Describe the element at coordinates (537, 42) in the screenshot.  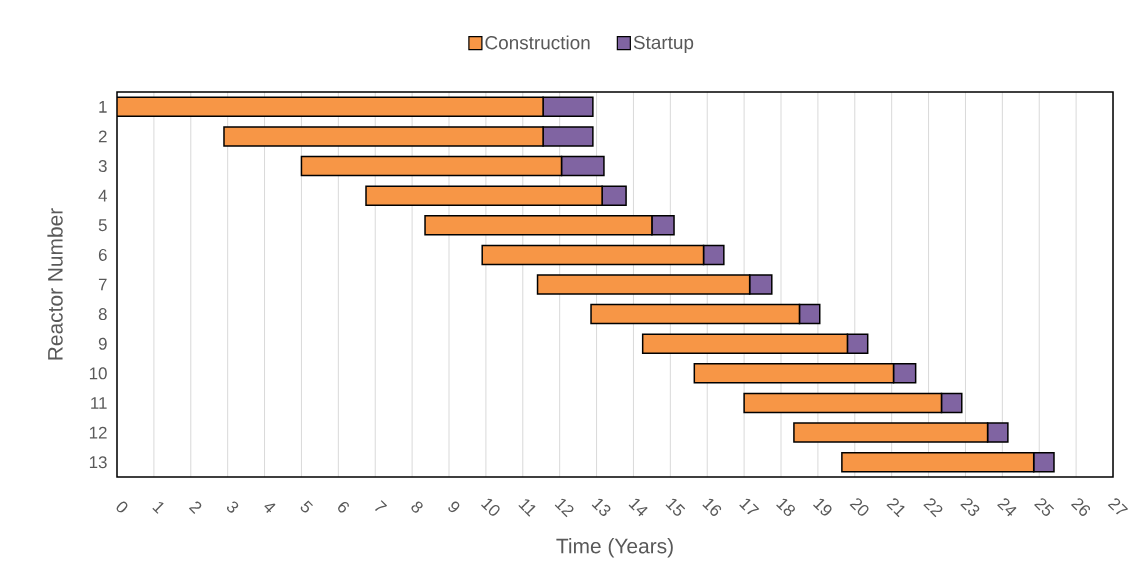
I see `legend-label: Construction` at that location.